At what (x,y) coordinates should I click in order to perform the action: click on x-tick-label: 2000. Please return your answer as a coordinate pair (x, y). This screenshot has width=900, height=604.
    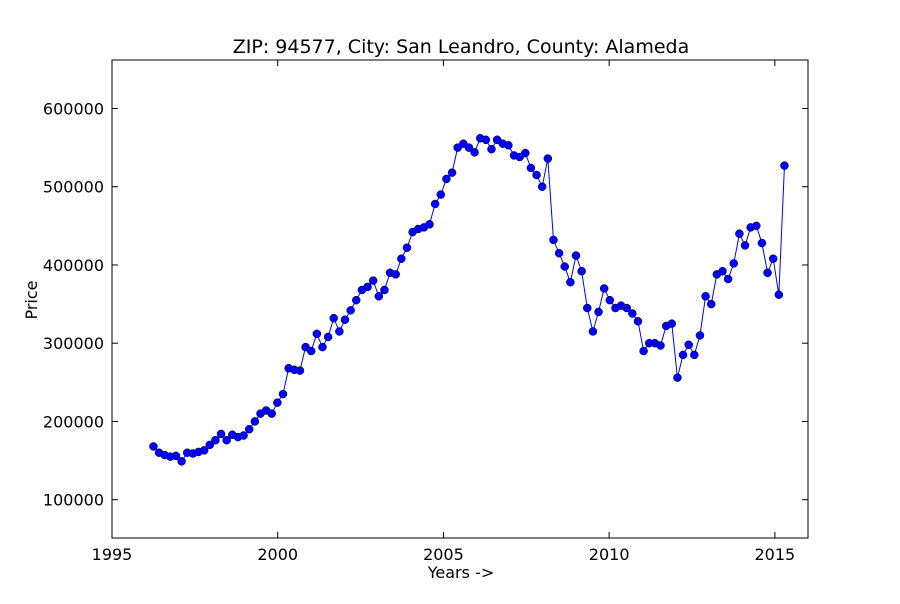
    Looking at the image, I should click on (277, 554).